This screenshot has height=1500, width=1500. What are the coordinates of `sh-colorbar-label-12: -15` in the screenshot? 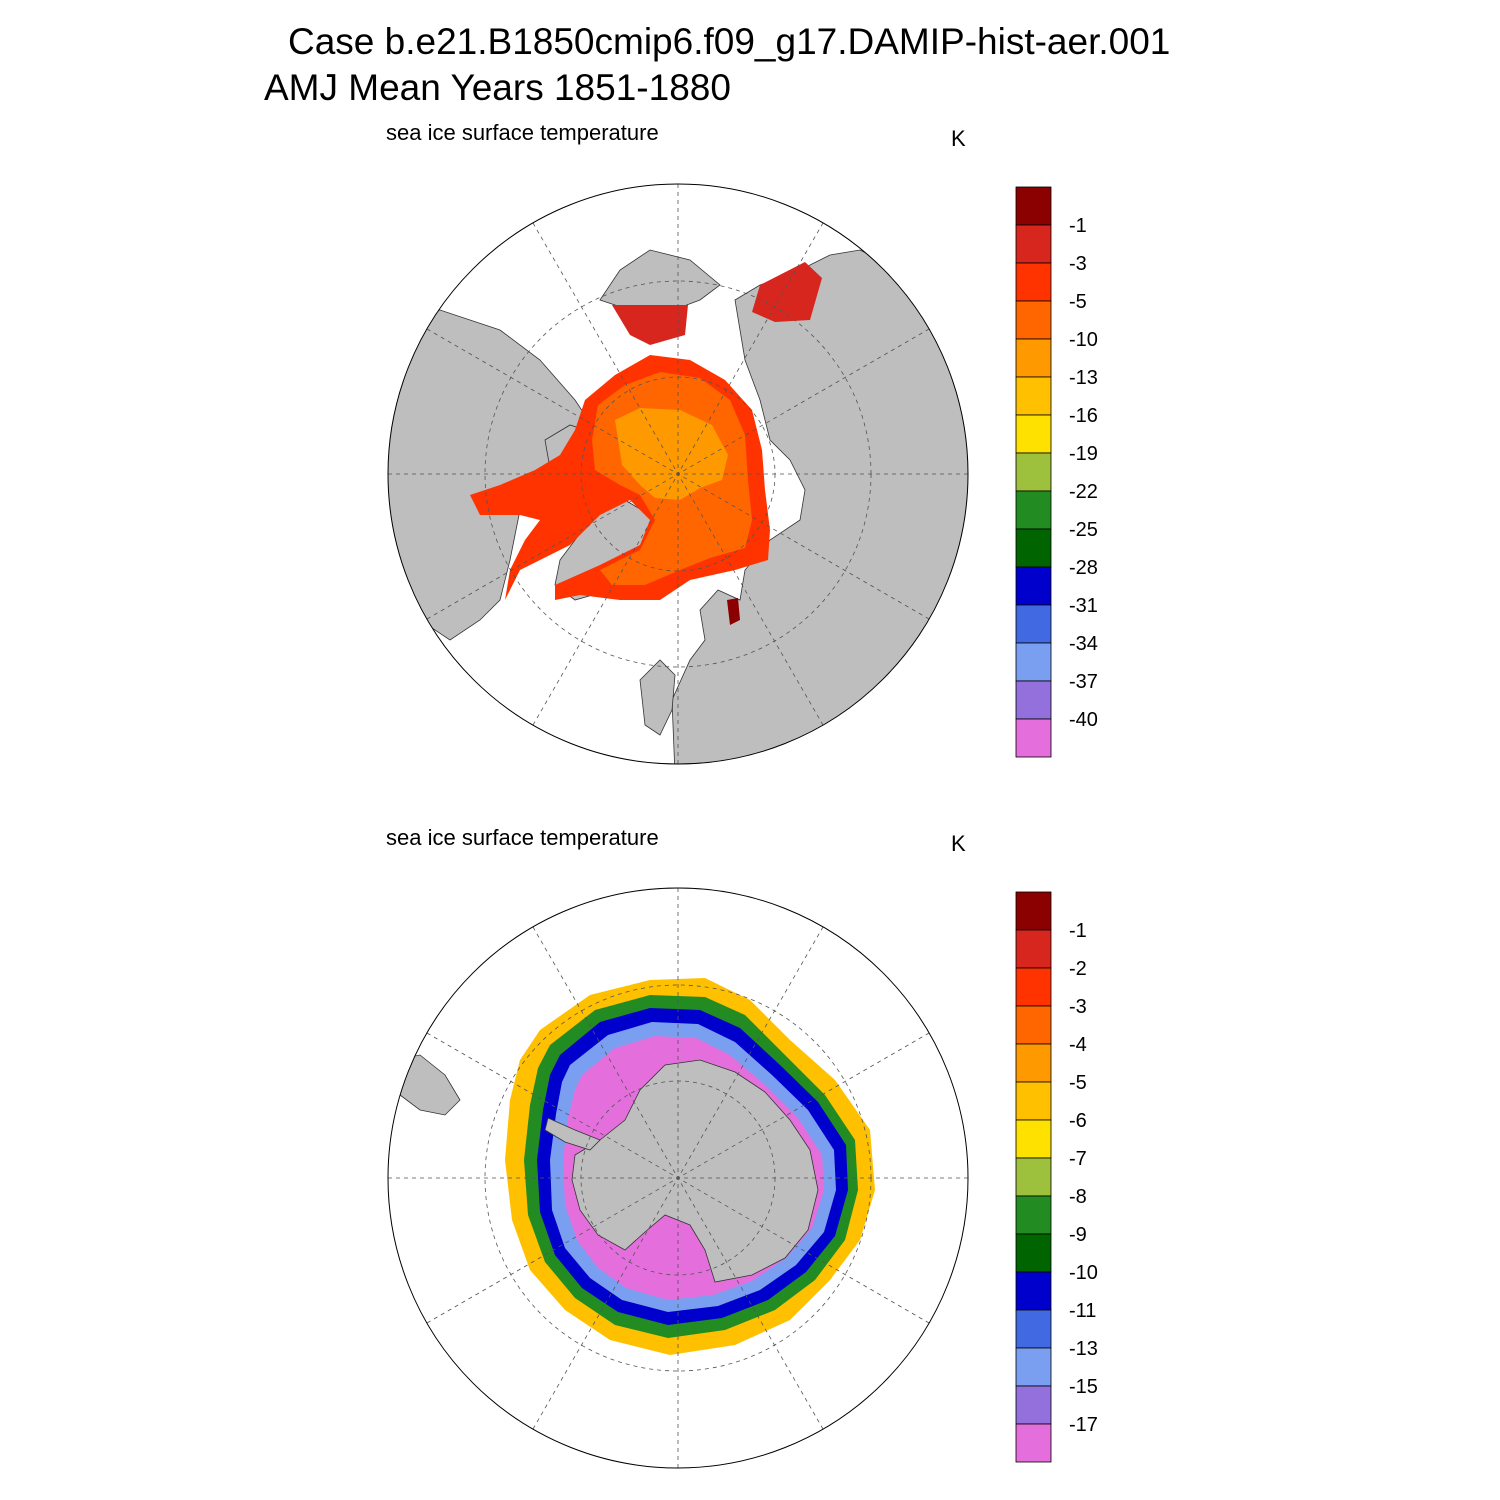 It's located at (1083, 1387).